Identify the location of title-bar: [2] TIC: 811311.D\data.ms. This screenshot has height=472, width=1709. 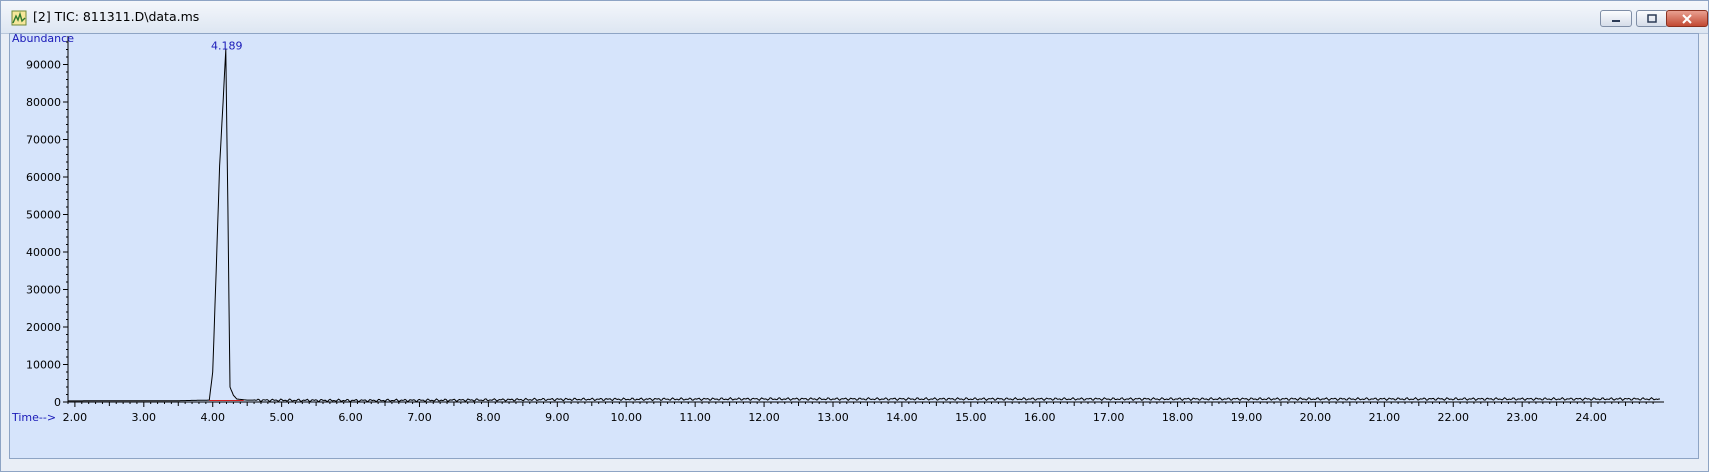
(854, 17).